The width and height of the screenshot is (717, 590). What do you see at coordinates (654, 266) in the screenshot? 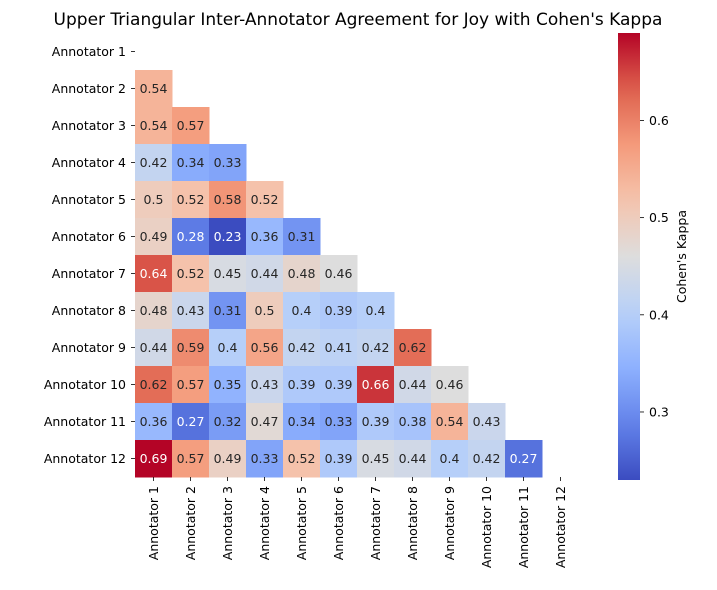
I see `colorbar-ticks: 0.3 0.4 0.5 0.6` at bounding box center [654, 266].